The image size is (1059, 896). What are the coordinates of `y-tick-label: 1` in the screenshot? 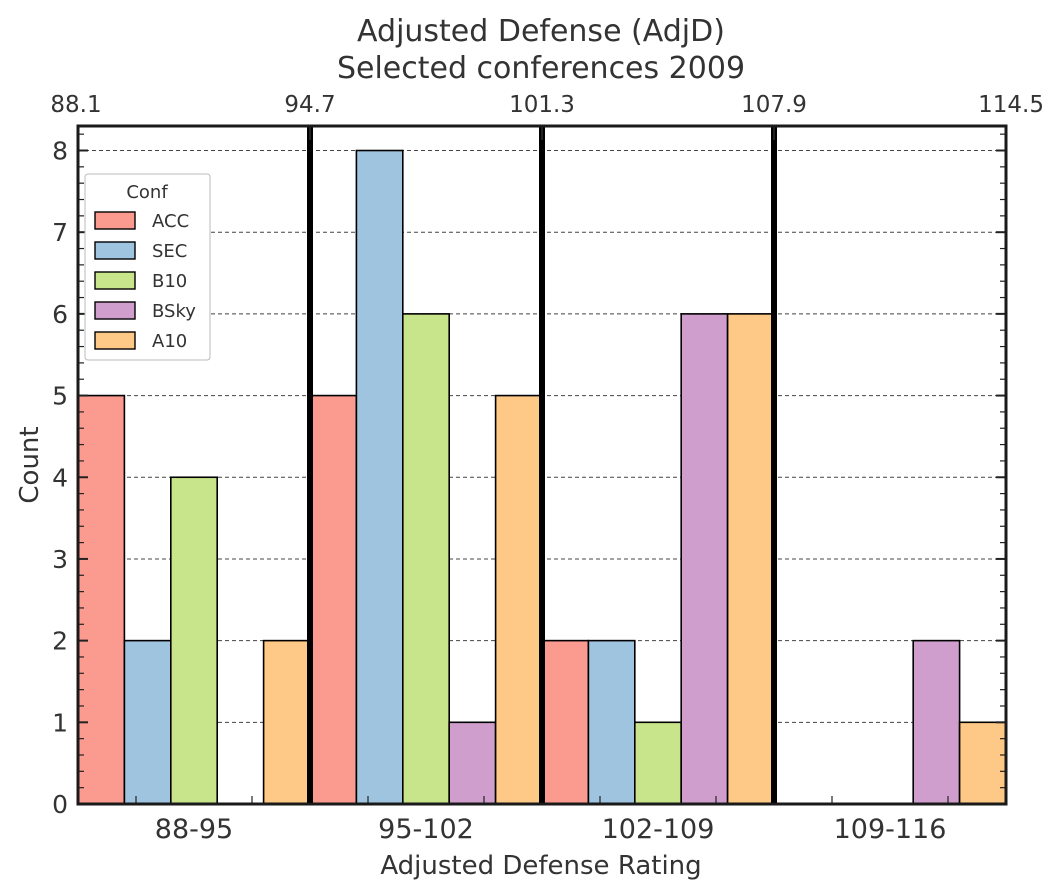 It's located at (60, 722).